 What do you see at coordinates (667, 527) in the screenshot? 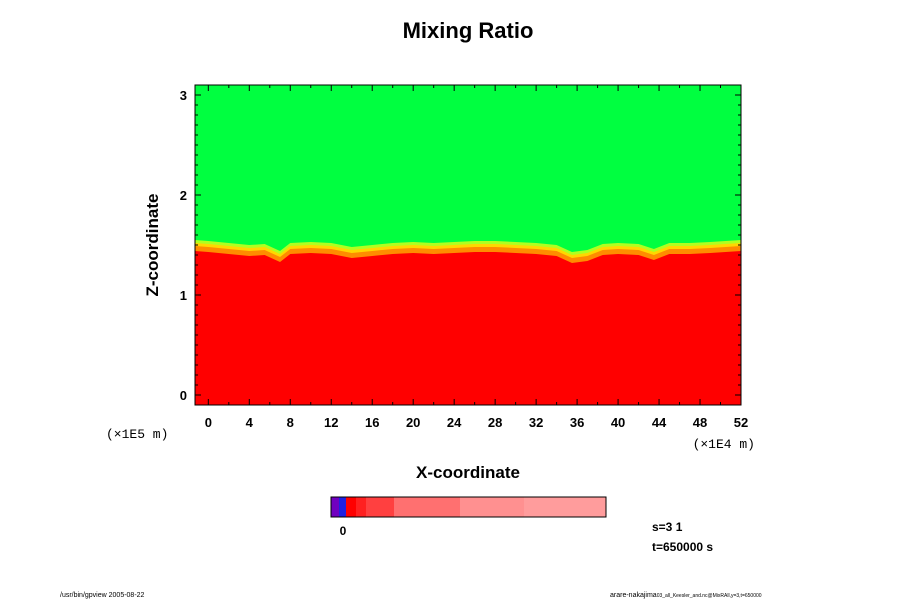
I see `s-label: s=3 1` at bounding box center [667, 527].